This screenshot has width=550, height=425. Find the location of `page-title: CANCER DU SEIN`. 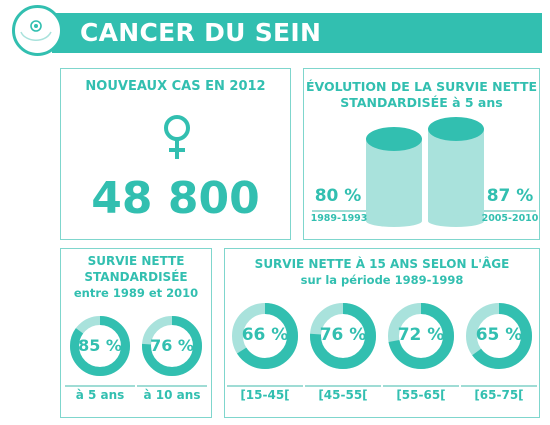

page-title: CANCER DU SEIN is located at coordinates (201, 32).